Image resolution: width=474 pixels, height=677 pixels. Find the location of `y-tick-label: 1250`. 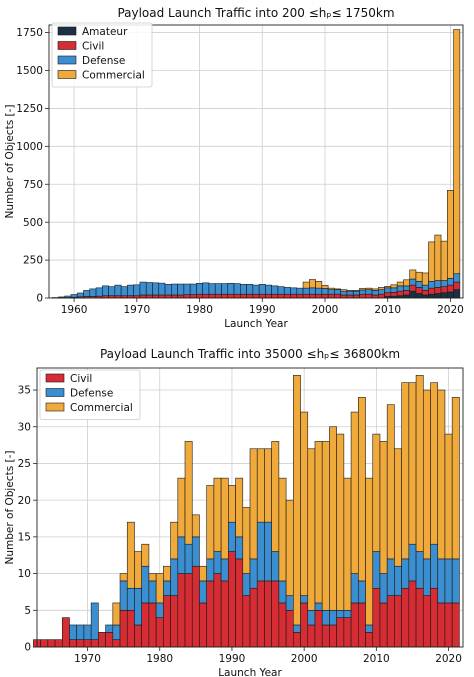

y-tick-label: 1250 is located at coordinates (29, 109).